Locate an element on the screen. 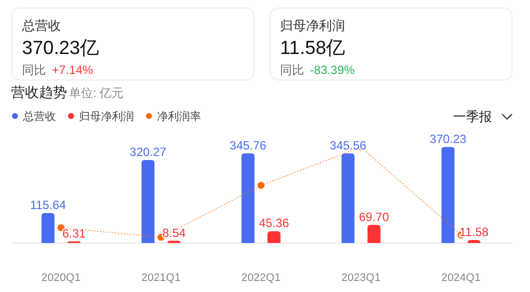  text: 11.58亿 is located at coordinates (313, 48).